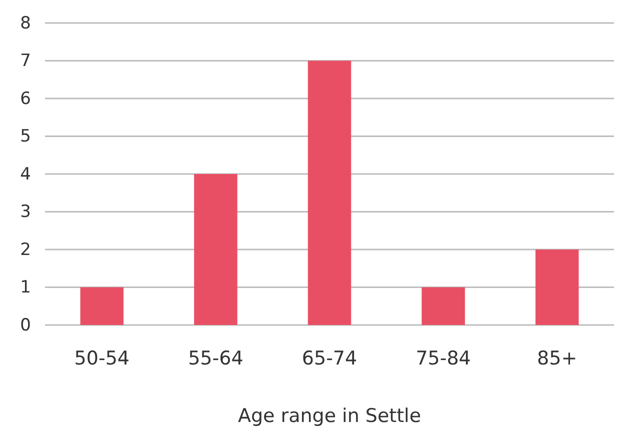 This screenshot has height=430, width=622. What do you see at coordinates (102, 358) in the screenshot?
I see `x-tick-label: 50-54` at bounding box center [102, 358].